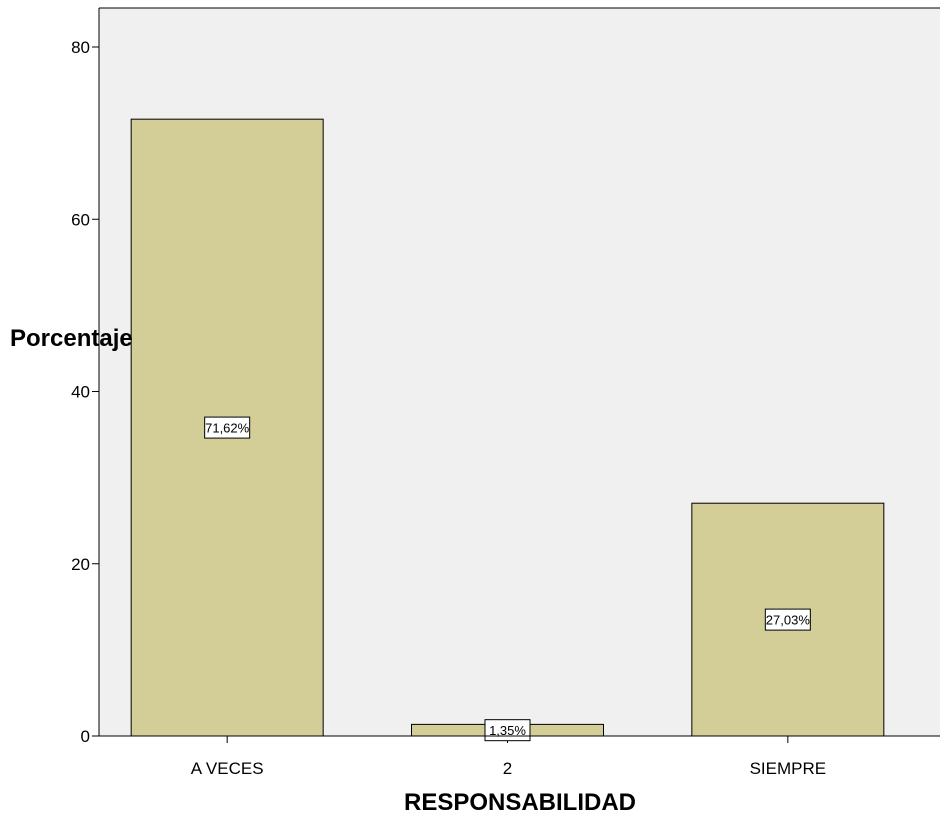 The width and height of the screenshot is (941, 816). What do you see at coordinates (80, 219) in the screenshot?
I see `y-tick-label: 60` at bounding box center [80, 219].